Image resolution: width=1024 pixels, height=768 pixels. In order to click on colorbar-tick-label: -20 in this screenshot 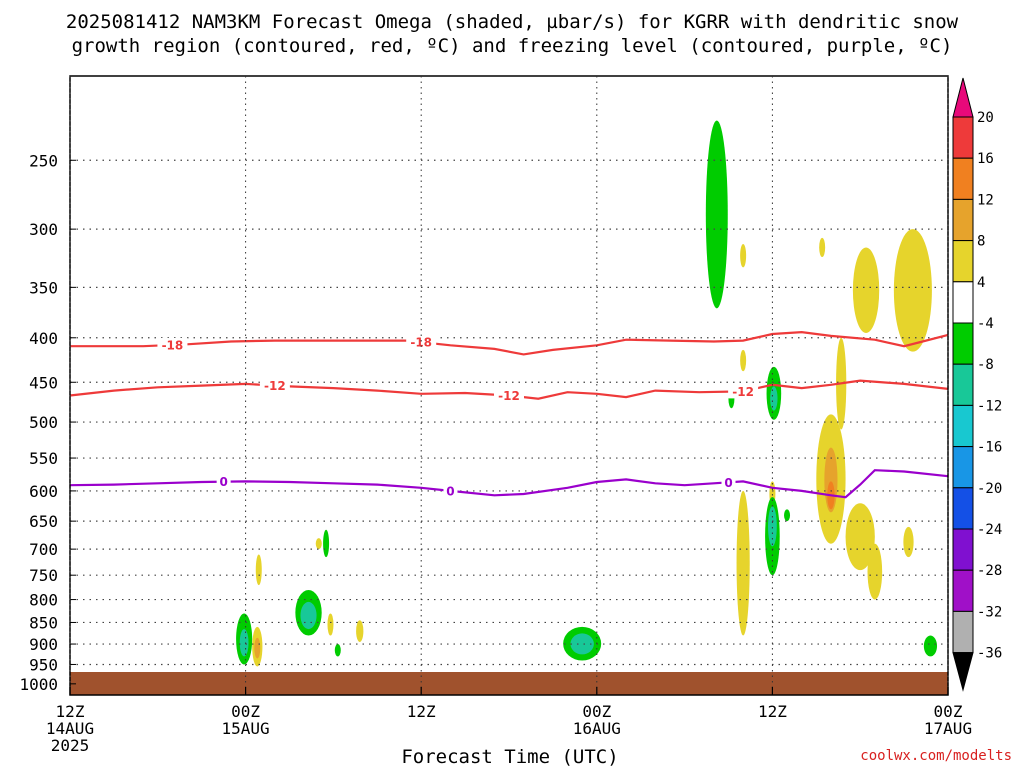, I will do `click(989, 489)`.